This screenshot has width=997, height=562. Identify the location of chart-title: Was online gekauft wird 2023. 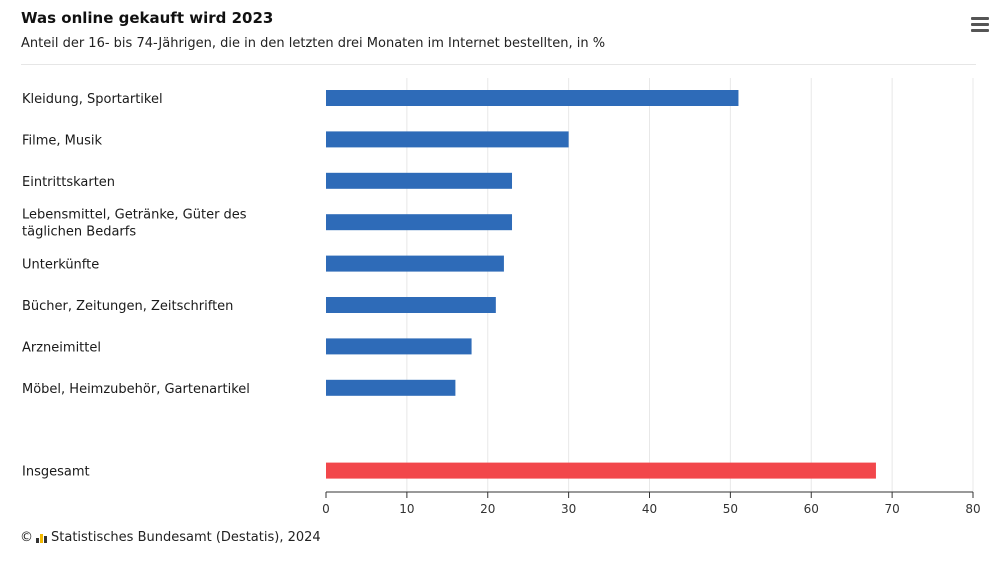
(147, 18).